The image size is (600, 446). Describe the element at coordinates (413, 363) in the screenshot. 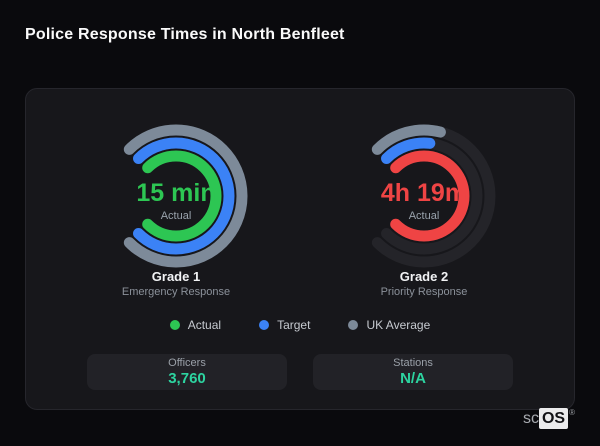

I see `stat-label: Stations` at that location.